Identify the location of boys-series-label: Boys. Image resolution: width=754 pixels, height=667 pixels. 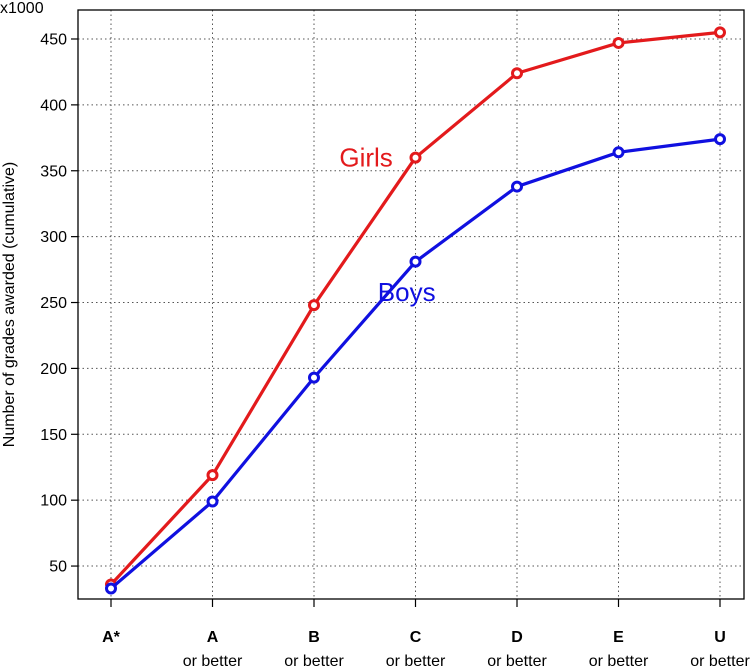
(407, 292).